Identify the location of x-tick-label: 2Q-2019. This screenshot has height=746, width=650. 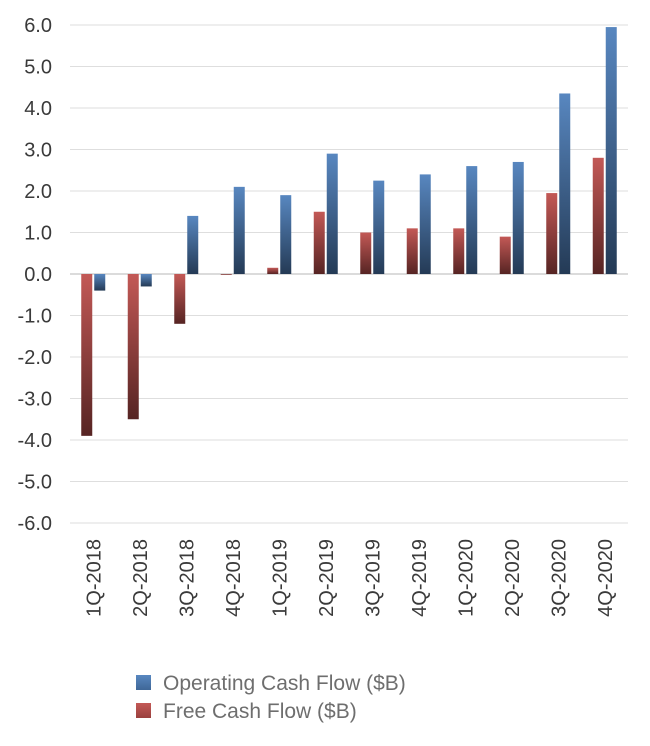
(327, 578).